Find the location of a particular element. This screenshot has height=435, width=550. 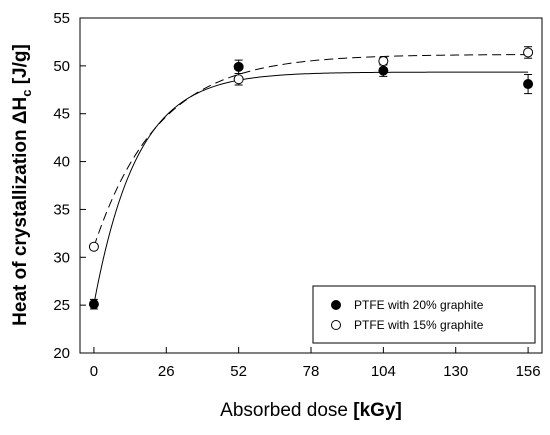

x-tick-label: 52 is located at coordinates (238, 371).